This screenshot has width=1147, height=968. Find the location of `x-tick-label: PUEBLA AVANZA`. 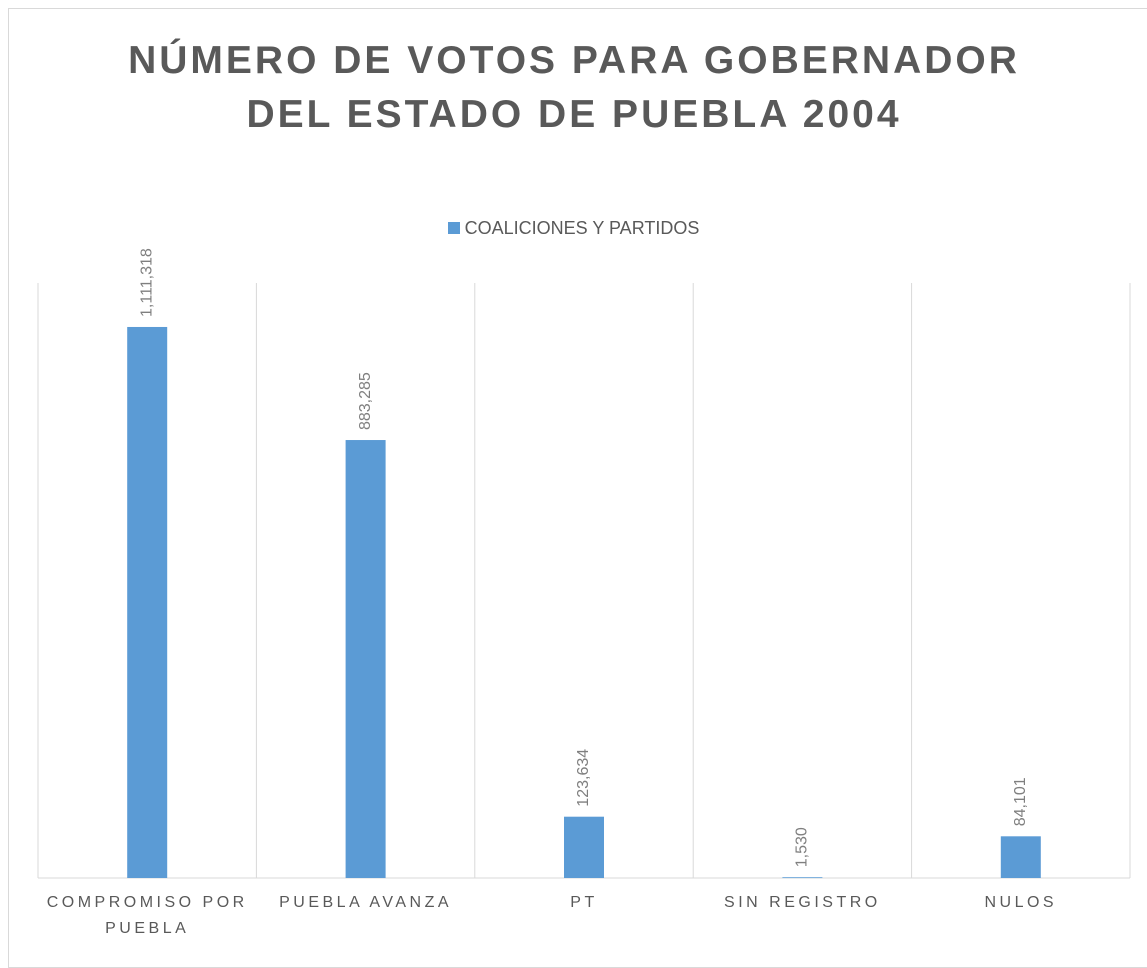

x-tick-label: PUEBLA AVANZA is located at coordinates (366, 902).